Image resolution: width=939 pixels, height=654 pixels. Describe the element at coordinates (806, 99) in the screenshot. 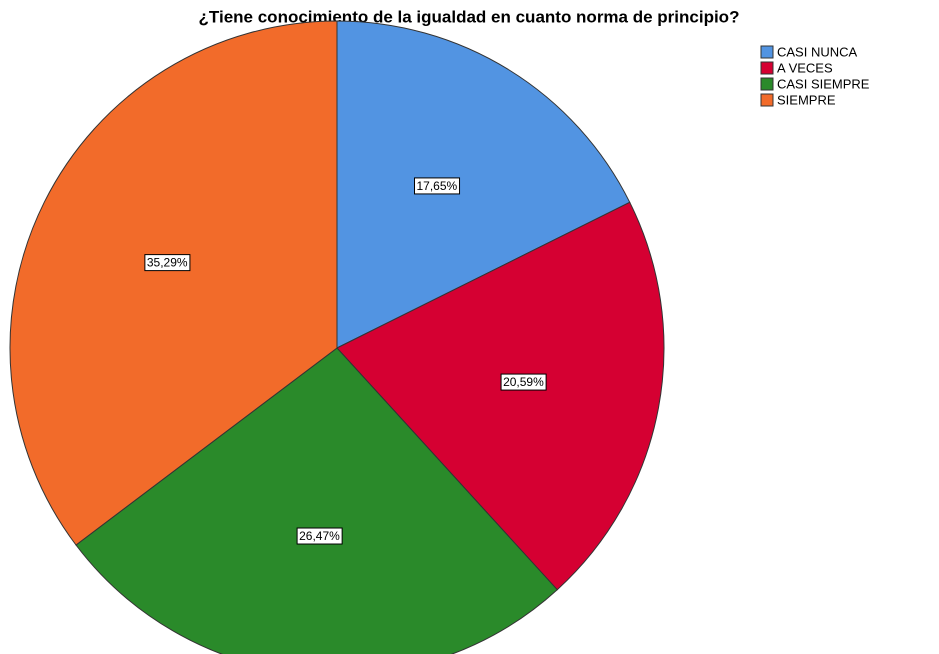

I see `legend-label: SIEMPRE` at that location.